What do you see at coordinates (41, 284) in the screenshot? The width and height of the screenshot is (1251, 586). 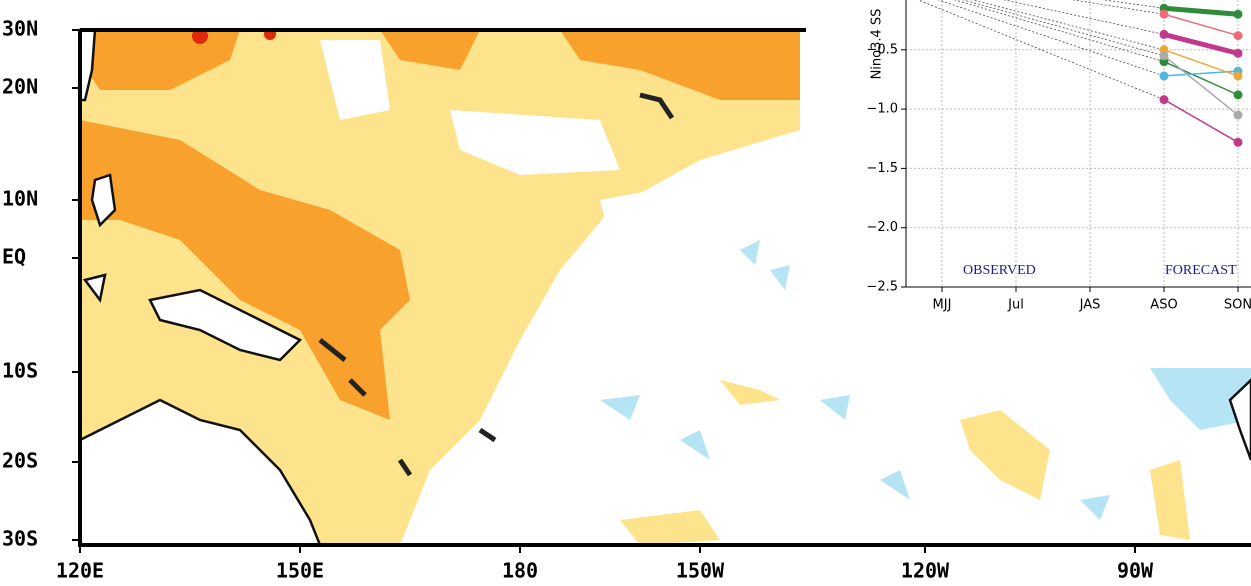 I see `lat-axis: 30N 20N 10N EQ 10S 20S 30S` at bounding box center [41, 284].